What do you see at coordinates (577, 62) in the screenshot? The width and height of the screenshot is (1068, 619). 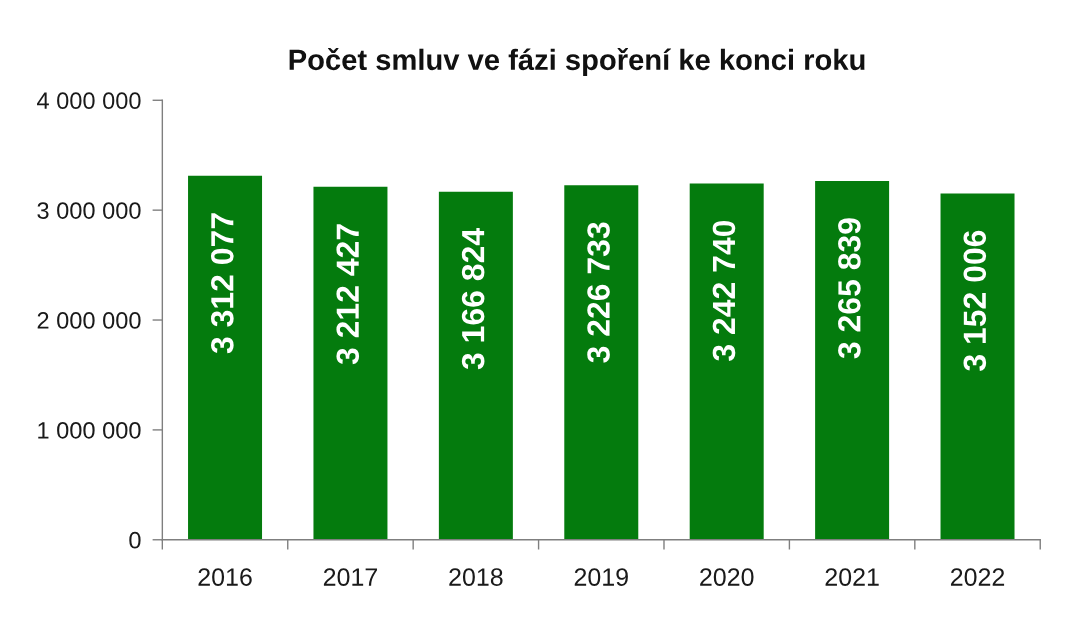 I see `chart-title: Počet smluv ve fázi spoření ke konci roku` at bounding box center [577, 62].